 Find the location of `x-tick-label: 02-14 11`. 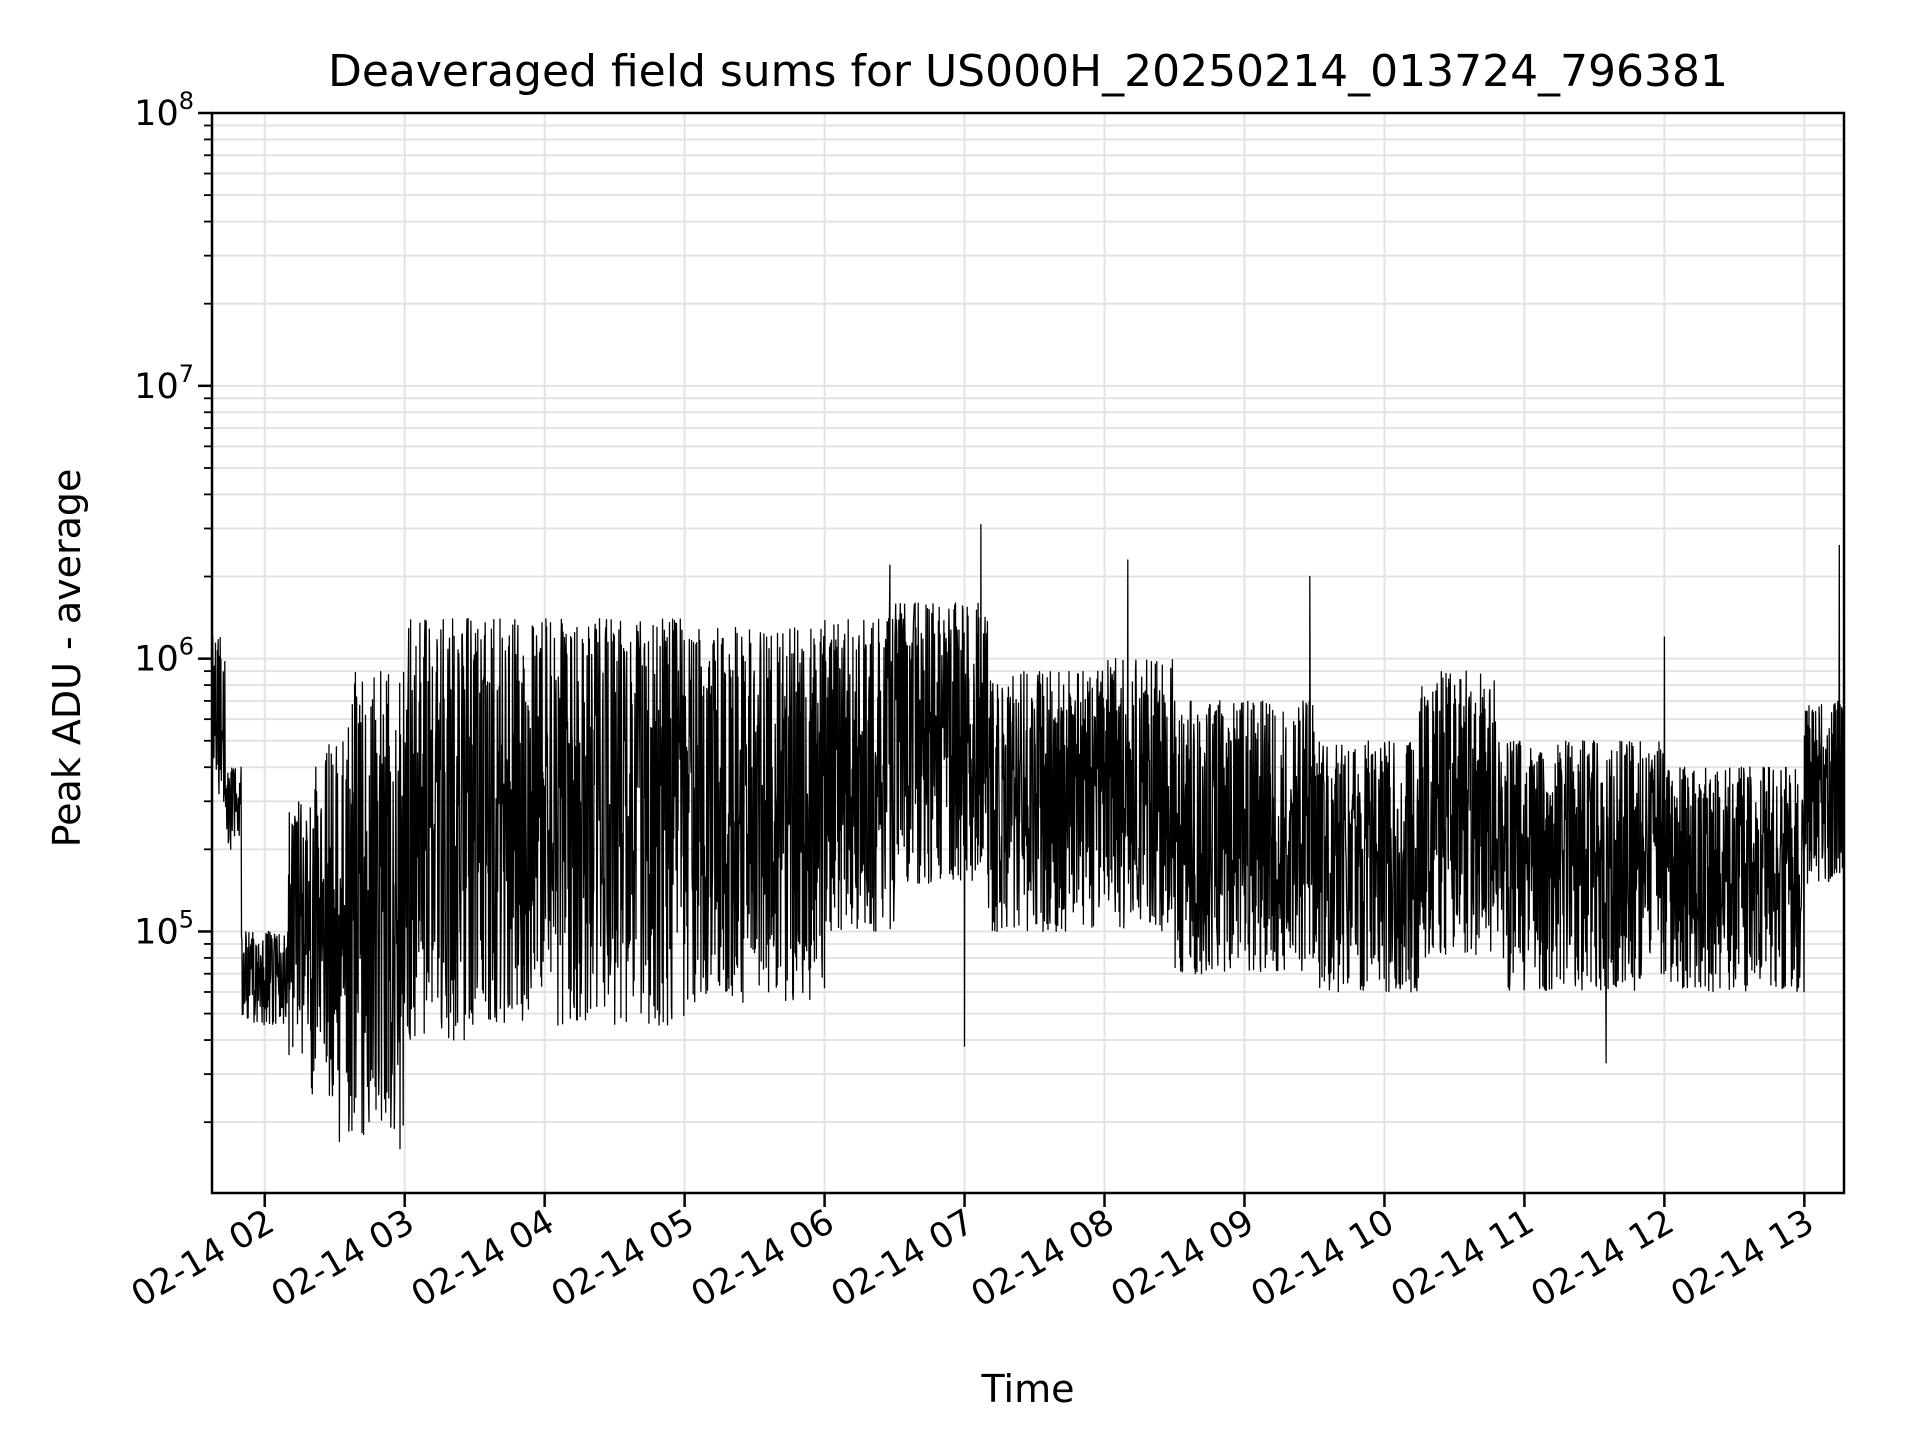

x-tick-label: 02-14 11 is located at coordinates (1463, 1258).